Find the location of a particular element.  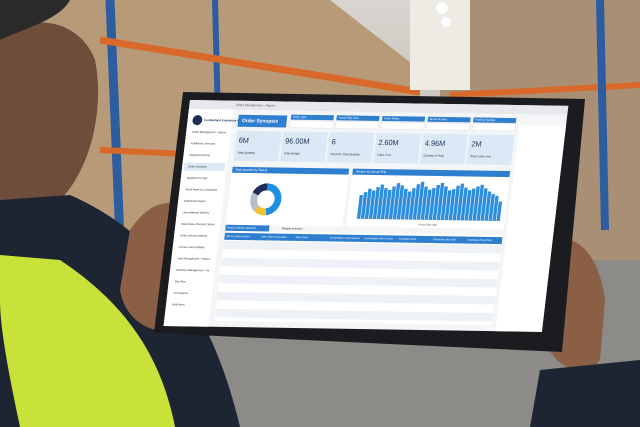

kpi-value: 6M is located at coordinates (243, 140).